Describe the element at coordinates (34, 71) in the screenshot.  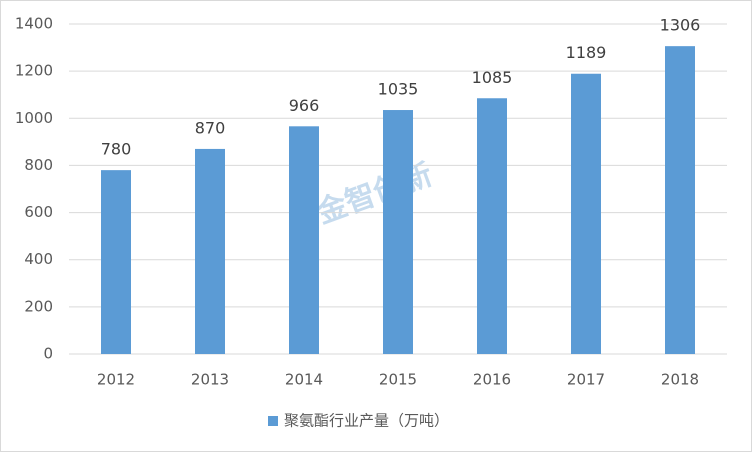
I see `y-tick-label: 1200` at that location.